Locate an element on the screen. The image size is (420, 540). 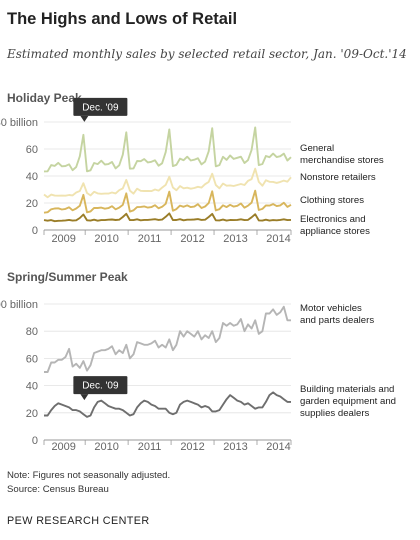
y-tick-label: $80 billion is located at coordinates (19, 123).